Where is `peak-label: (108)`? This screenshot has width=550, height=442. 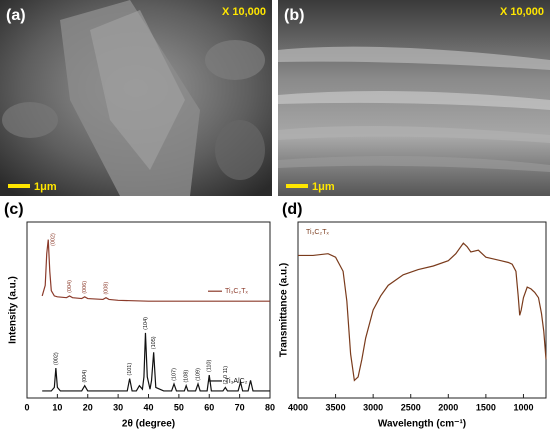 peak-label: (108) is located at coordinates (187, 376).